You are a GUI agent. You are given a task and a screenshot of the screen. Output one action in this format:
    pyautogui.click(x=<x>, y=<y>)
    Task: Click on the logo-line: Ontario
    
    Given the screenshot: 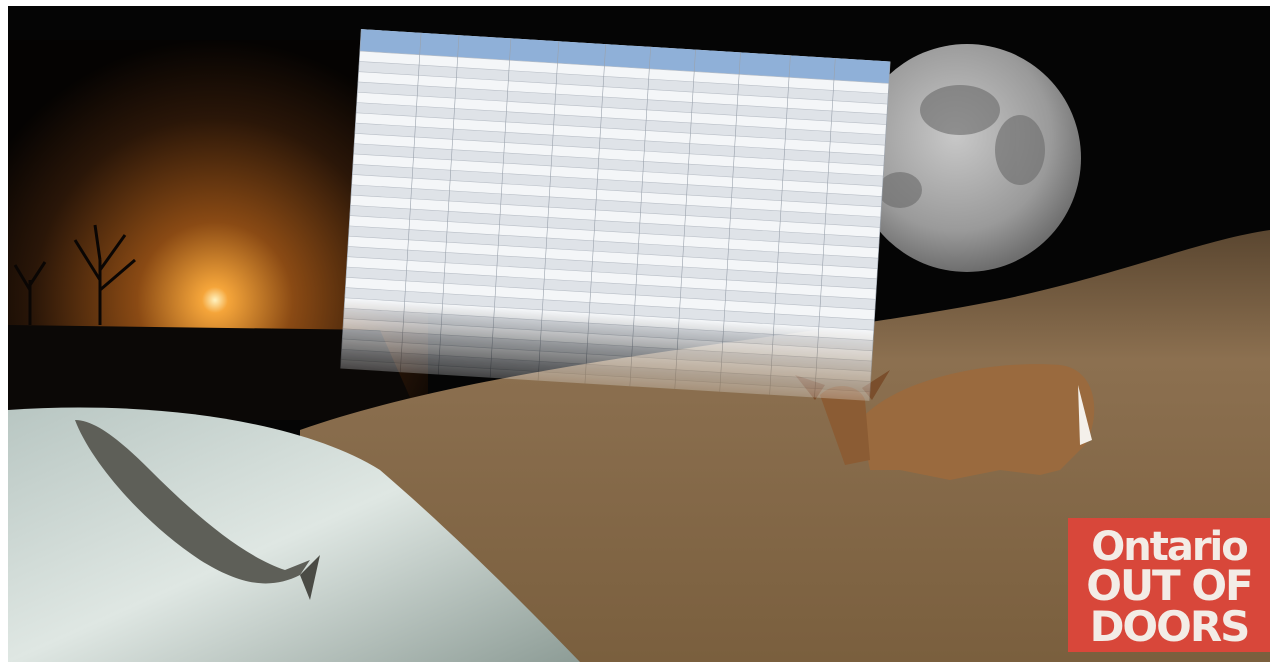 What is the action you would take?
    pyautogui.click(x=1169, y=547)
    